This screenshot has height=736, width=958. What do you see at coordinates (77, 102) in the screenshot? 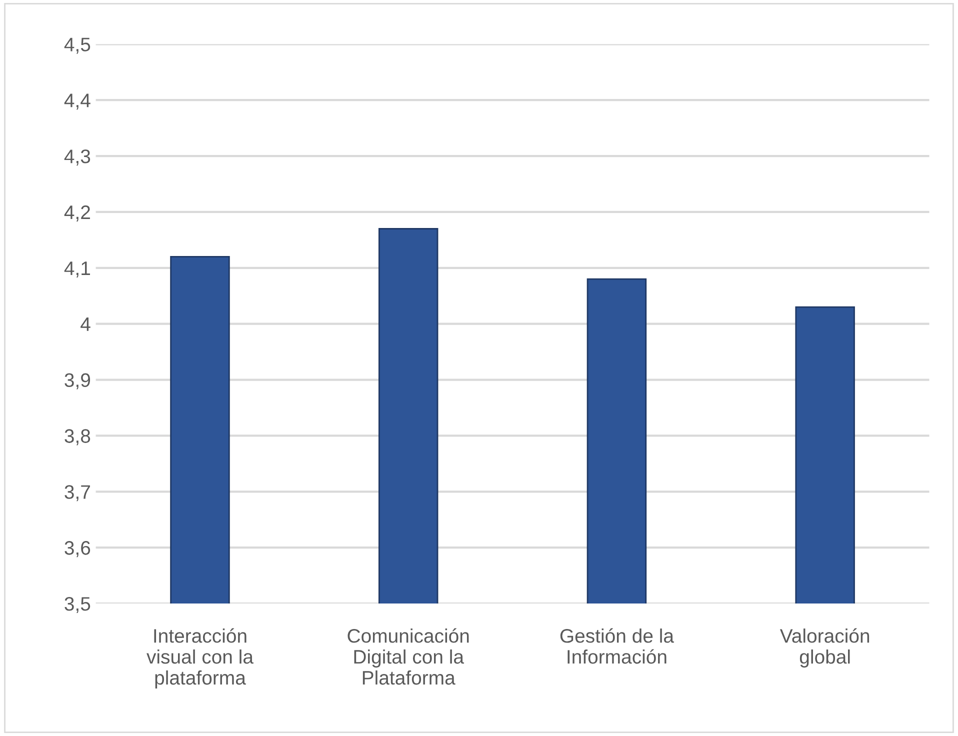
I see `y-tick-label: 4,4` at bounding box center [77, 102].